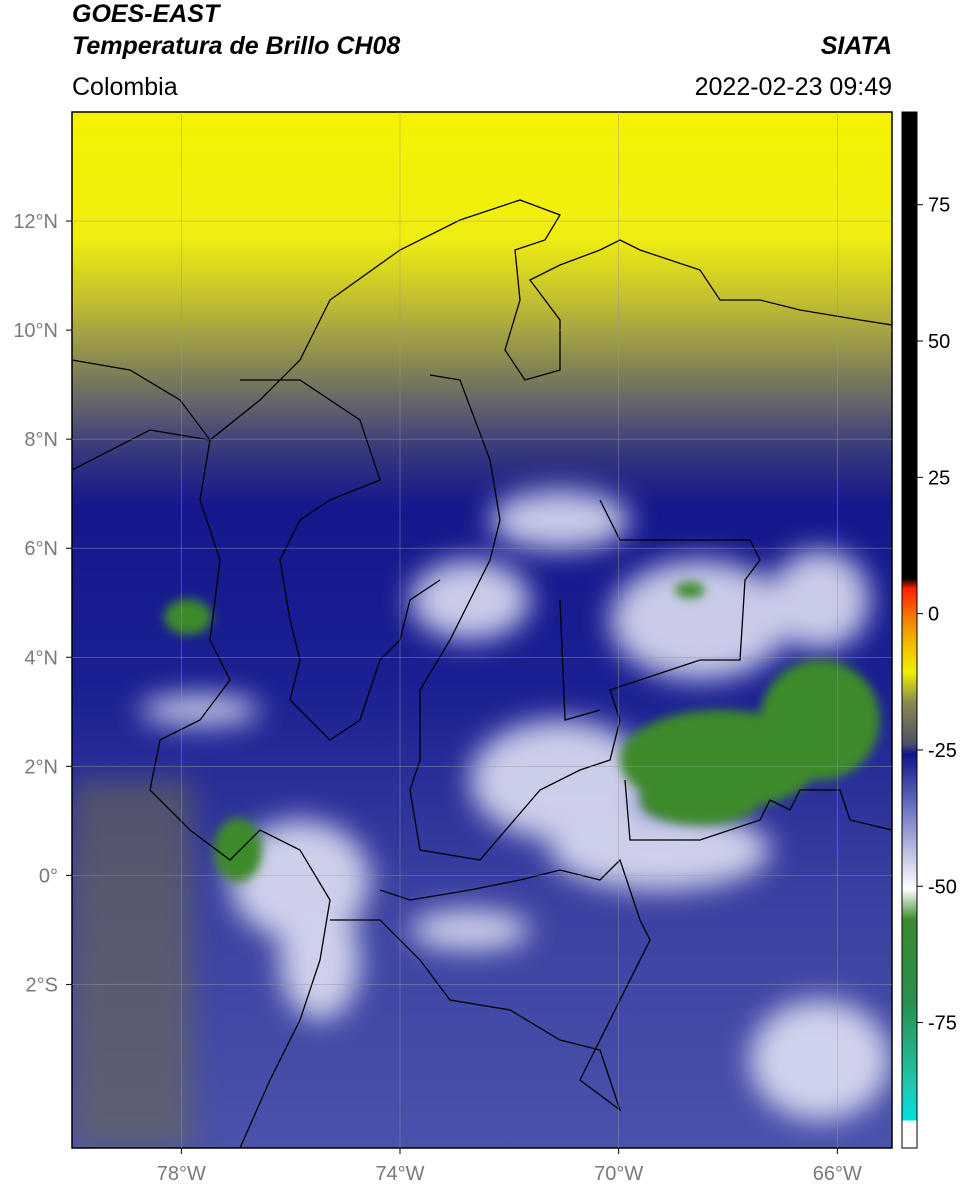 The width and height of the screenshot is (966, 1190). What do you see at coordinates (35, 222) in the screenshot?
I see `y-tick-label: 12°N` at bounding box center [35, 222].